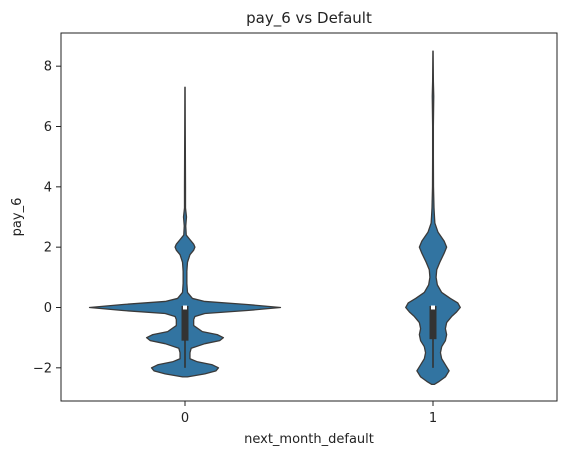 This screenshot has width=565, height=455. Describe the element at coordinates (433, 418) in the screenshot. I see `x-tick-label: 1` at that location.